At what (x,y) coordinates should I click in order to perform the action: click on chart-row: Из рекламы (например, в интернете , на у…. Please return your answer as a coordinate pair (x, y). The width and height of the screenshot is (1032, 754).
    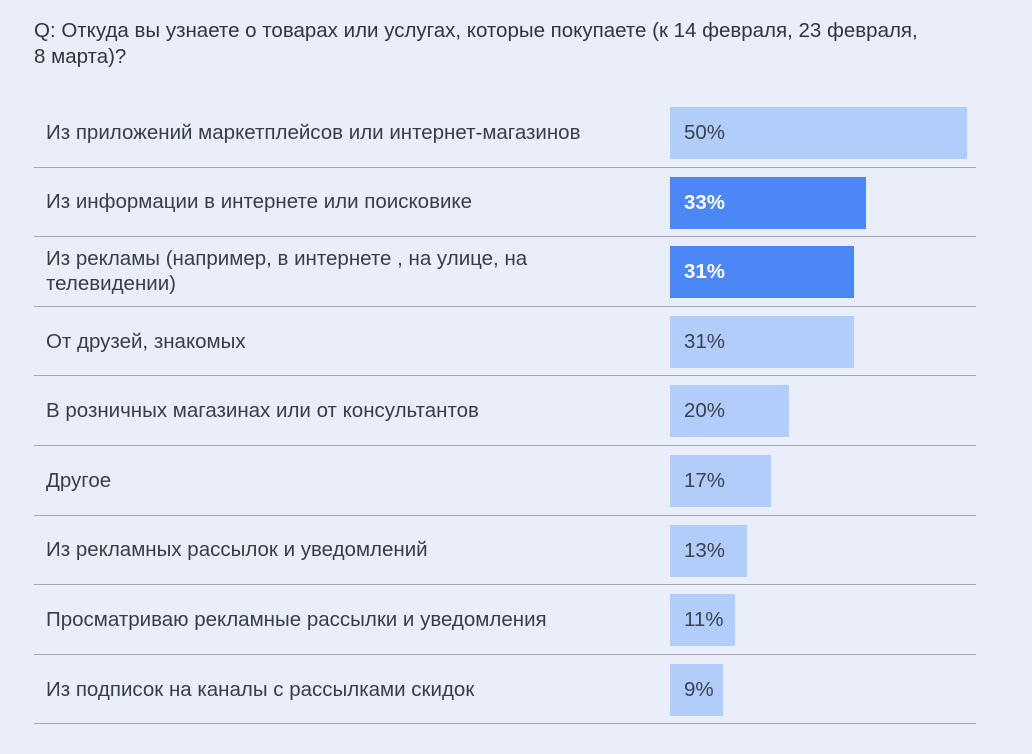
    Looking at the image, I should click on (505, 272).